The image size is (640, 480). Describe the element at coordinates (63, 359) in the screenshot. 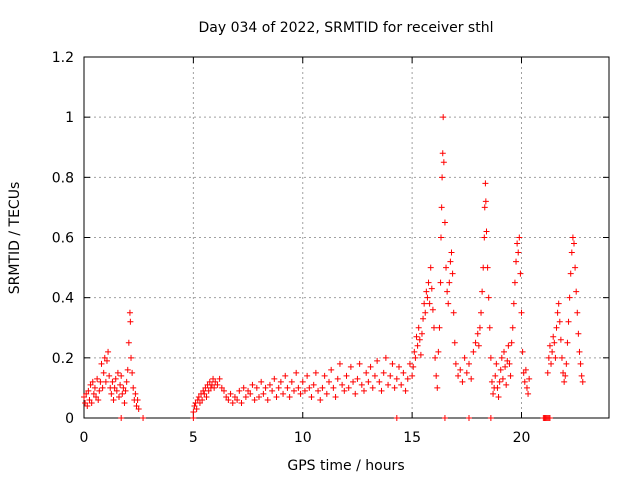

I see `y-tick-label: 0.2` at that location.